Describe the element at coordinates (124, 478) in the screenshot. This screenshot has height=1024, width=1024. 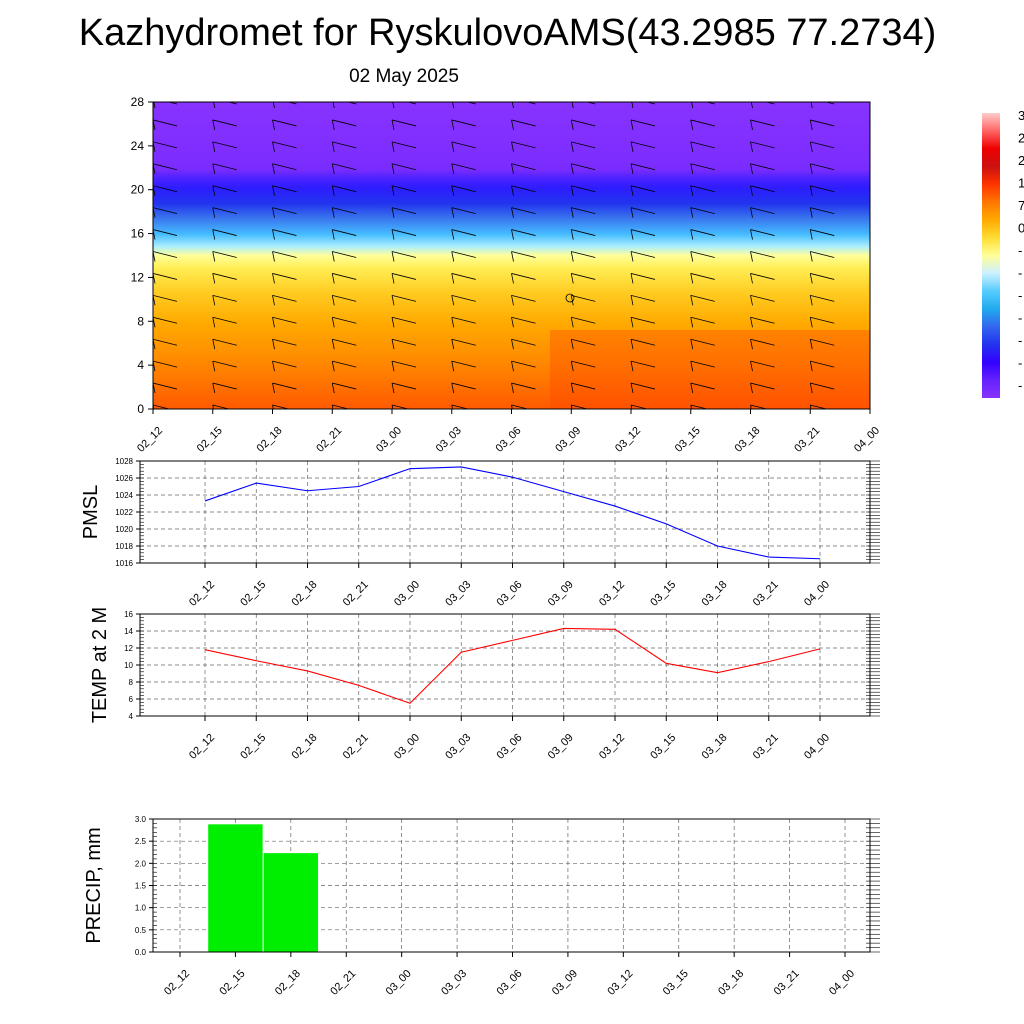
I see `y-tick-label: 1026` at that location.